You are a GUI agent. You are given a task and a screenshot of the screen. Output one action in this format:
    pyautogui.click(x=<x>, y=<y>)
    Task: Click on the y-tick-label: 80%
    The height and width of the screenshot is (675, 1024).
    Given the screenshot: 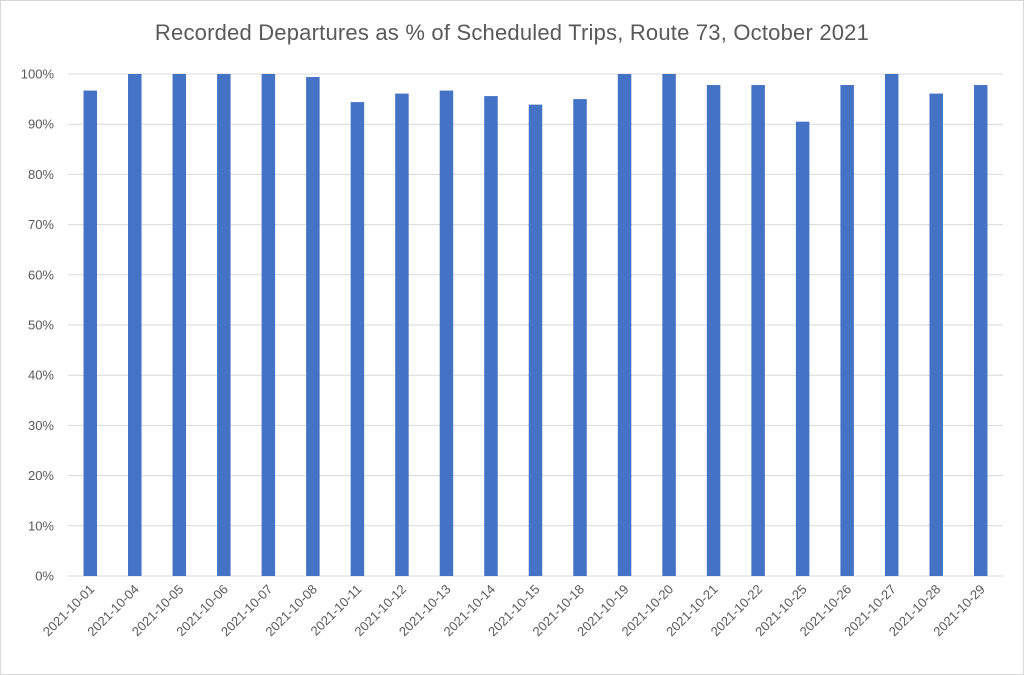 What is the action you would take?
    pyautogui.click(x=41, y=174)
    